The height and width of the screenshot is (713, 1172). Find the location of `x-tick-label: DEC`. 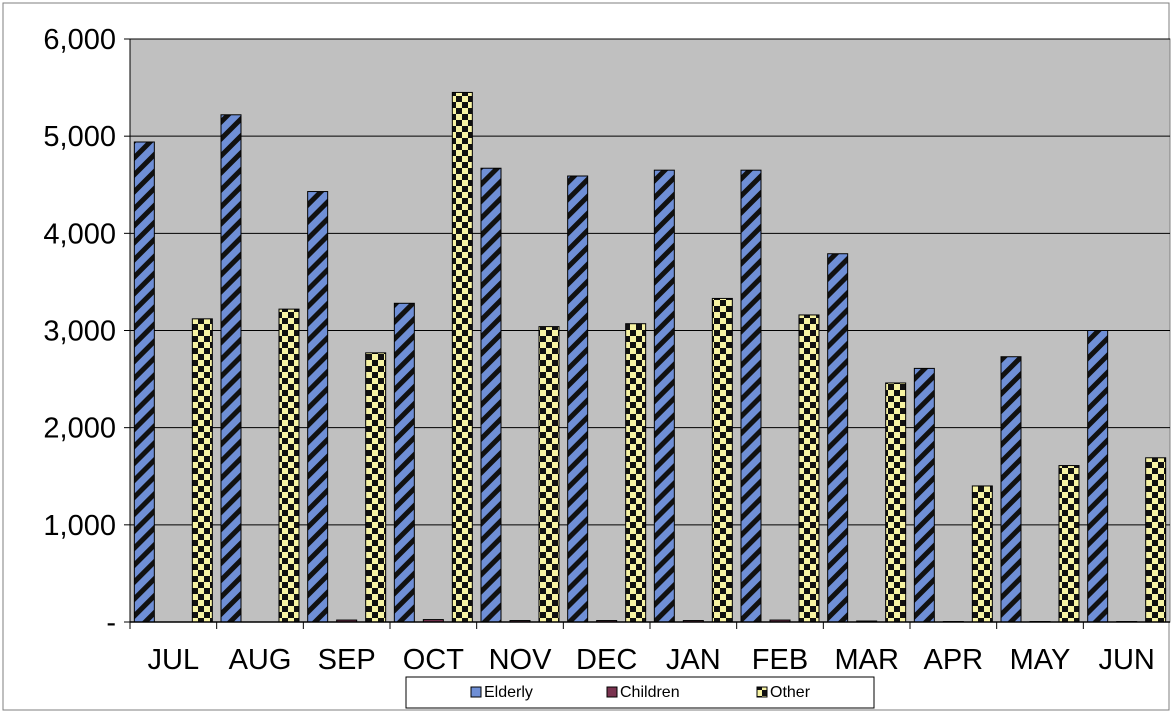

x-tick-label: DEC is located at coordinates (606, 660).